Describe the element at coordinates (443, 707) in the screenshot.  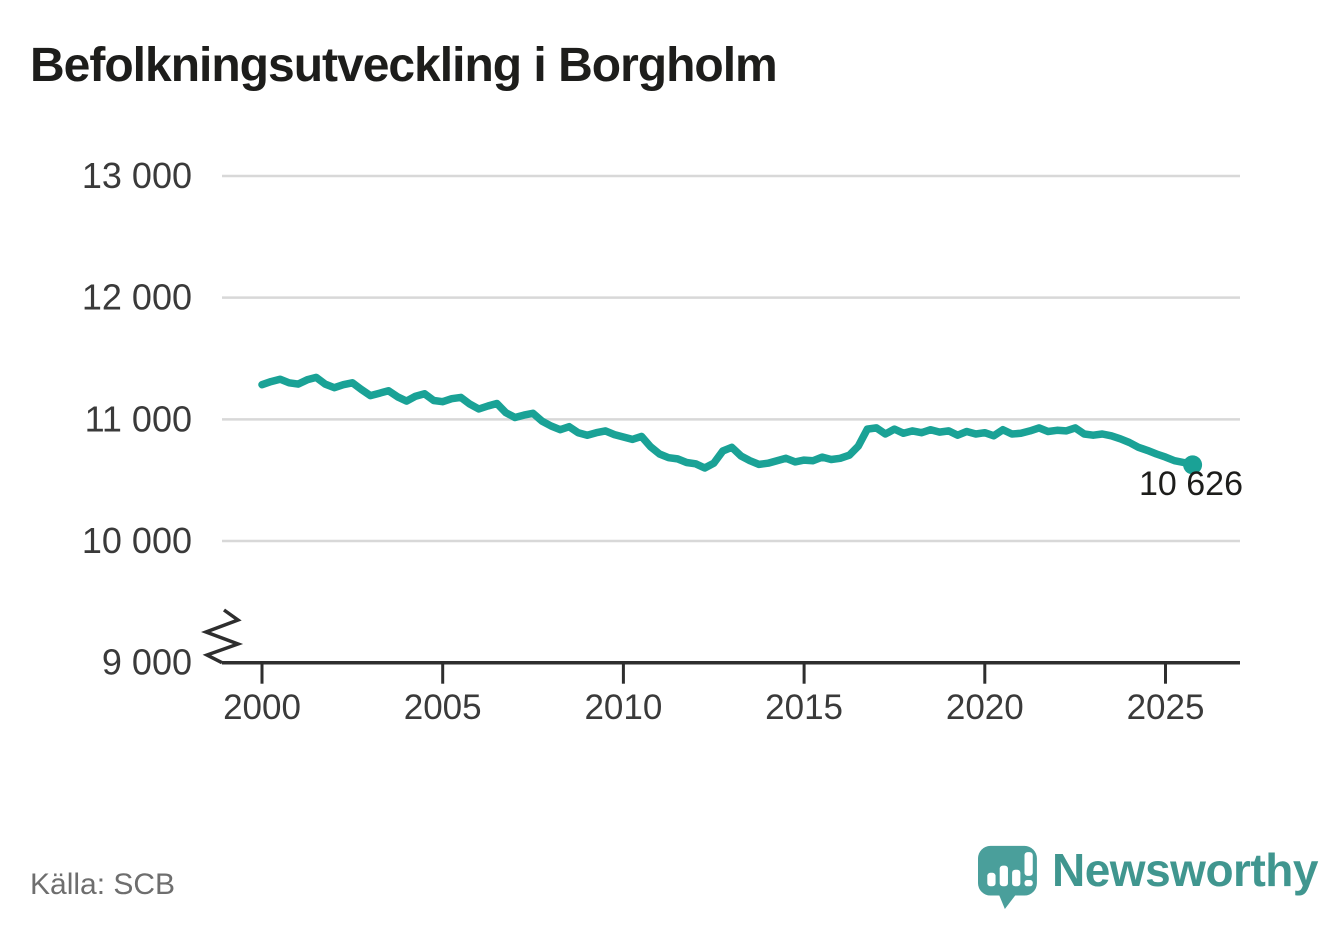
I see `x-tick-label: 2005` at that location.